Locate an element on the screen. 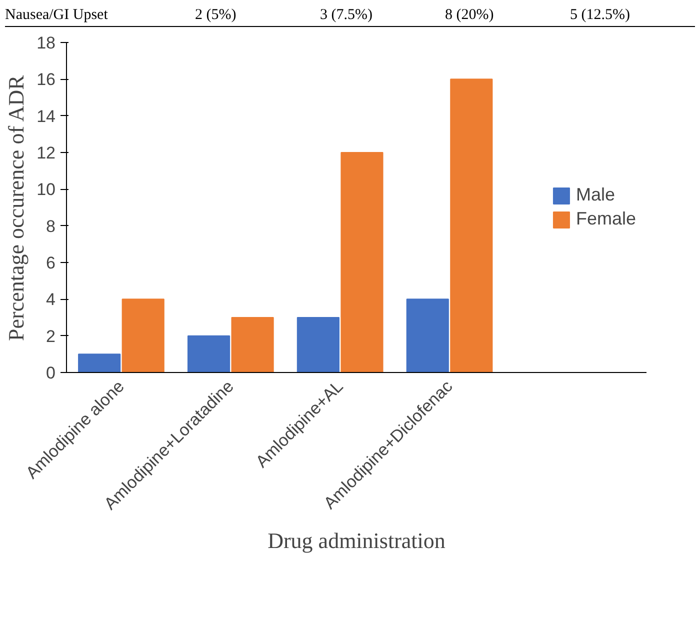 This screenshot has height=642, width=700. legend-label: Male is located at coordinates (595, 195).